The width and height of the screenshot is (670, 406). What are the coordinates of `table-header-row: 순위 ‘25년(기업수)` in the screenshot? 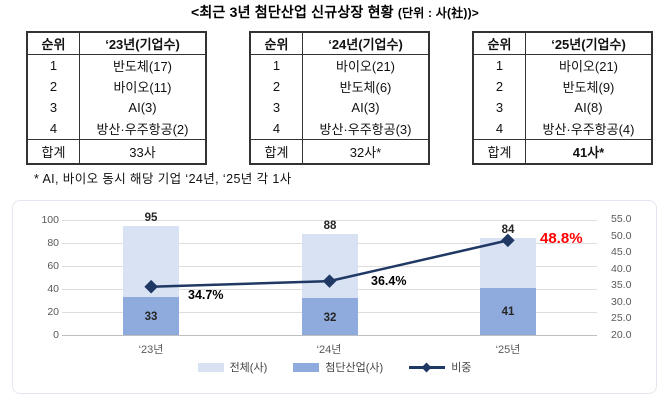 It's located at (562, 44).